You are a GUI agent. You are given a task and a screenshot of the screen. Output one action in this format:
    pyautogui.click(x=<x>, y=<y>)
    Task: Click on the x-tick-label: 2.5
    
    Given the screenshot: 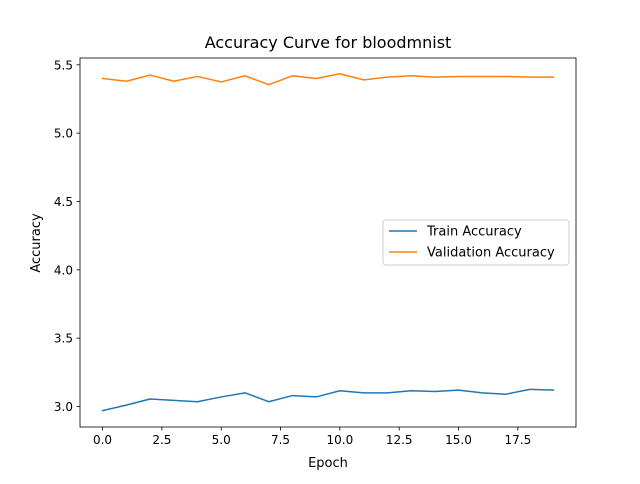 What is the action you would take?
    pyautogui.click(x=161, y=440)
    